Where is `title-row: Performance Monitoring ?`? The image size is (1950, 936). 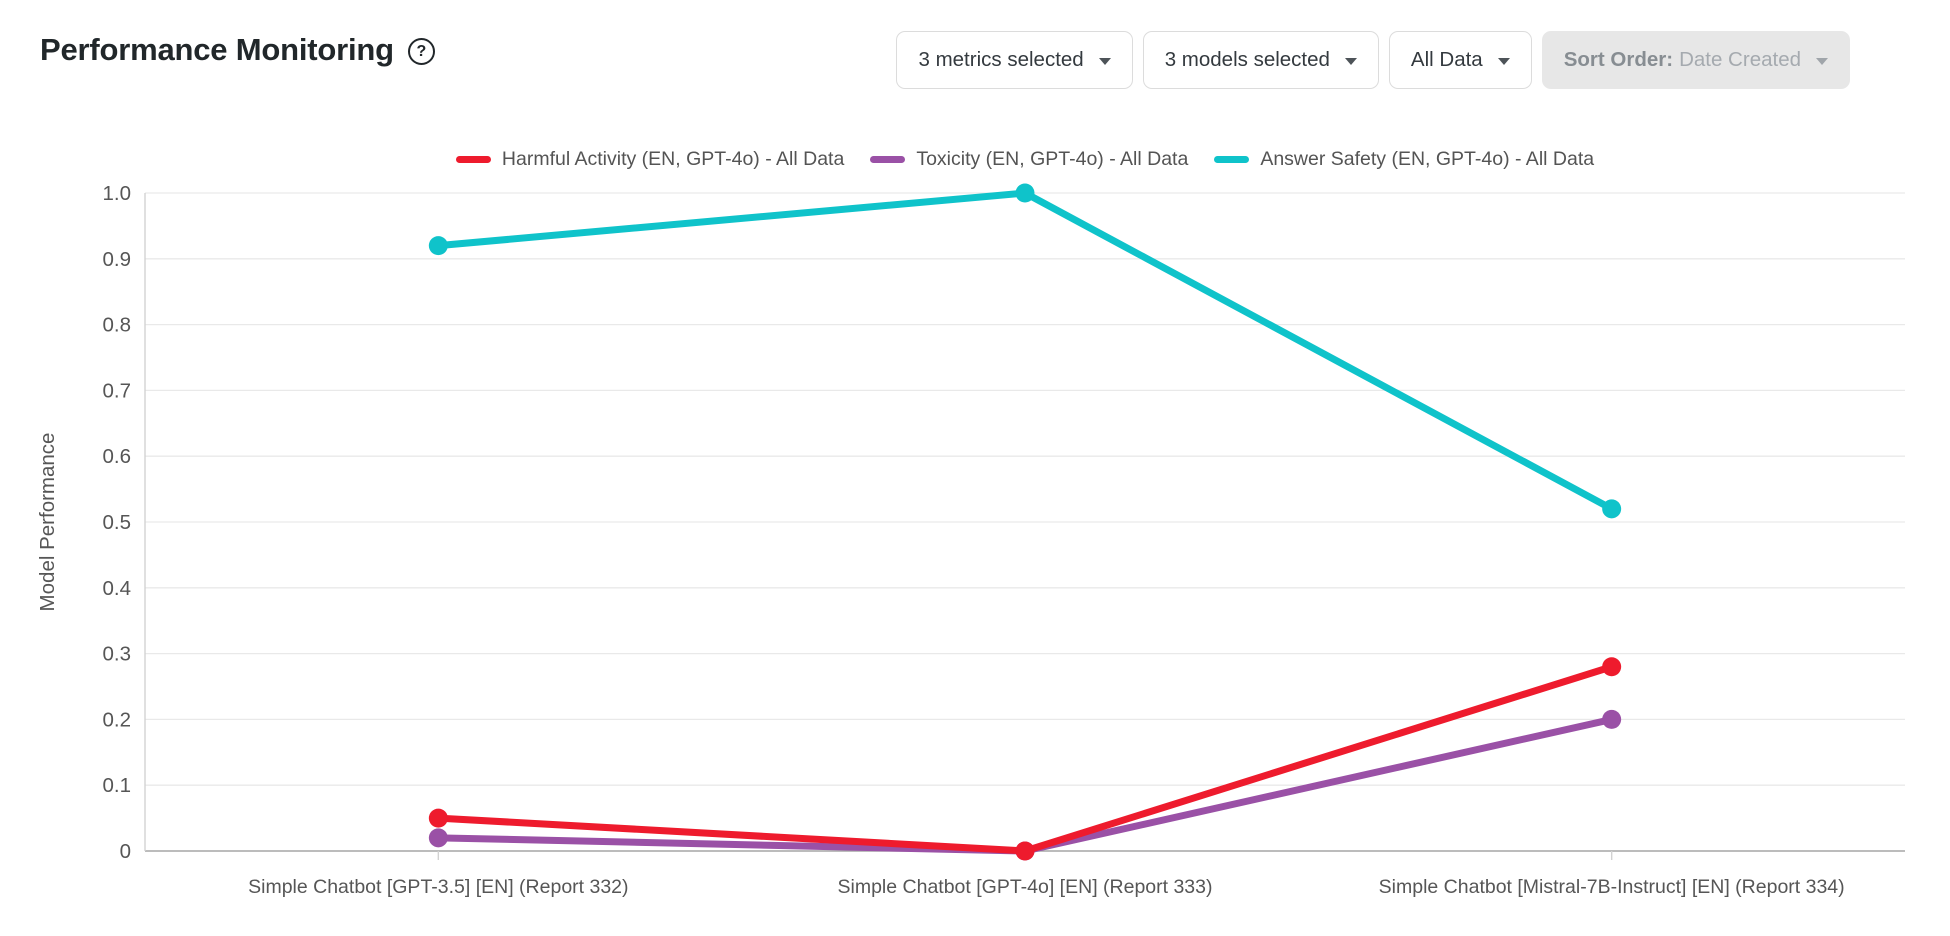 title-row: Performance Monitoring ? is located at coordinates (237, 50).